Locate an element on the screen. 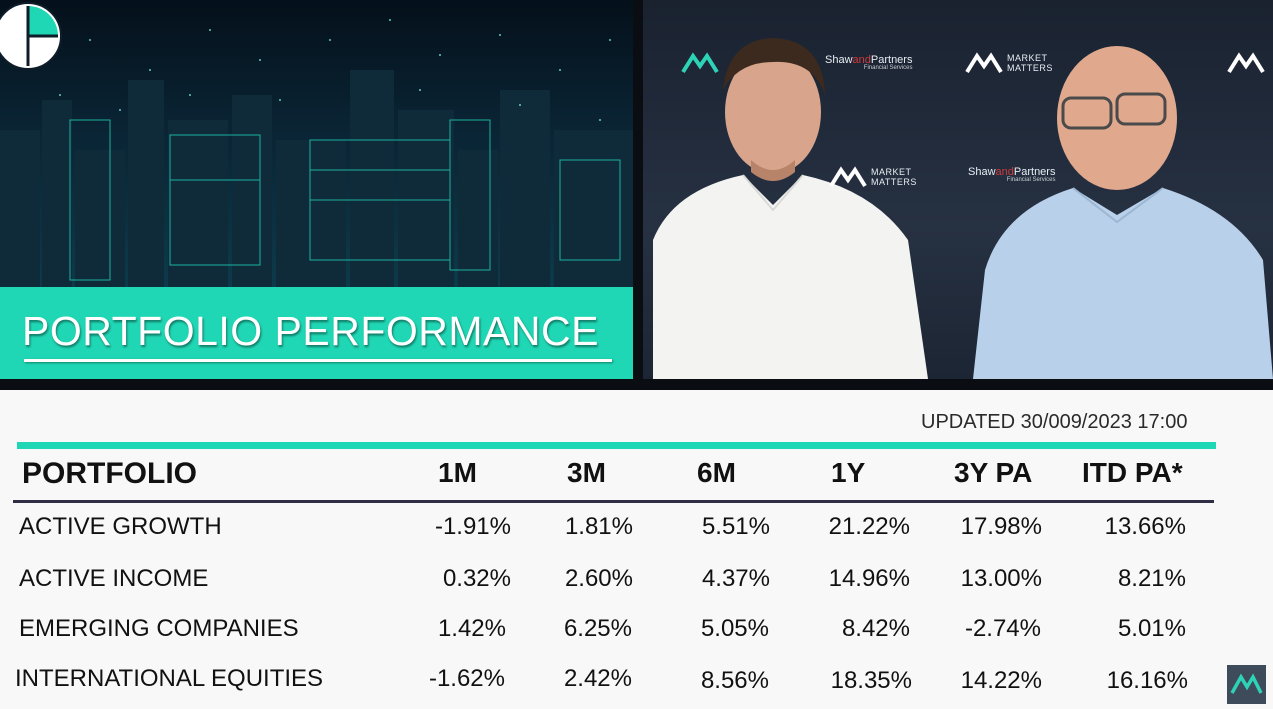 This screenshot has height=709, width=1273. cell-1m: -1.62% is located at coordinates (466, 678).